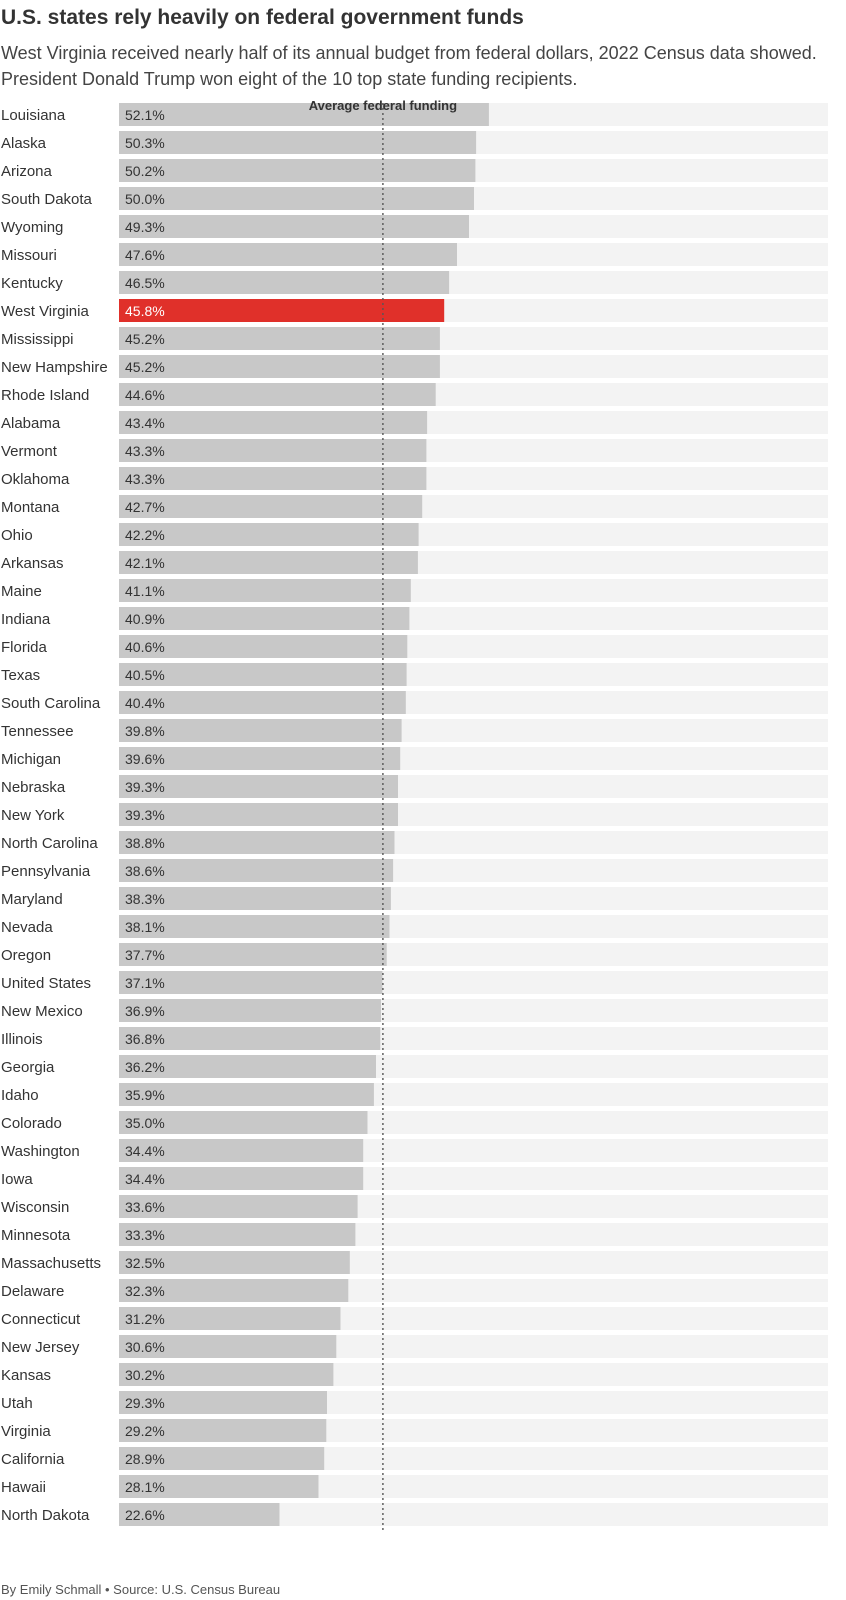  Describe the element at coordinates (383, 106) in the screenshot. I see `average-label: Average federal funding` at that location.